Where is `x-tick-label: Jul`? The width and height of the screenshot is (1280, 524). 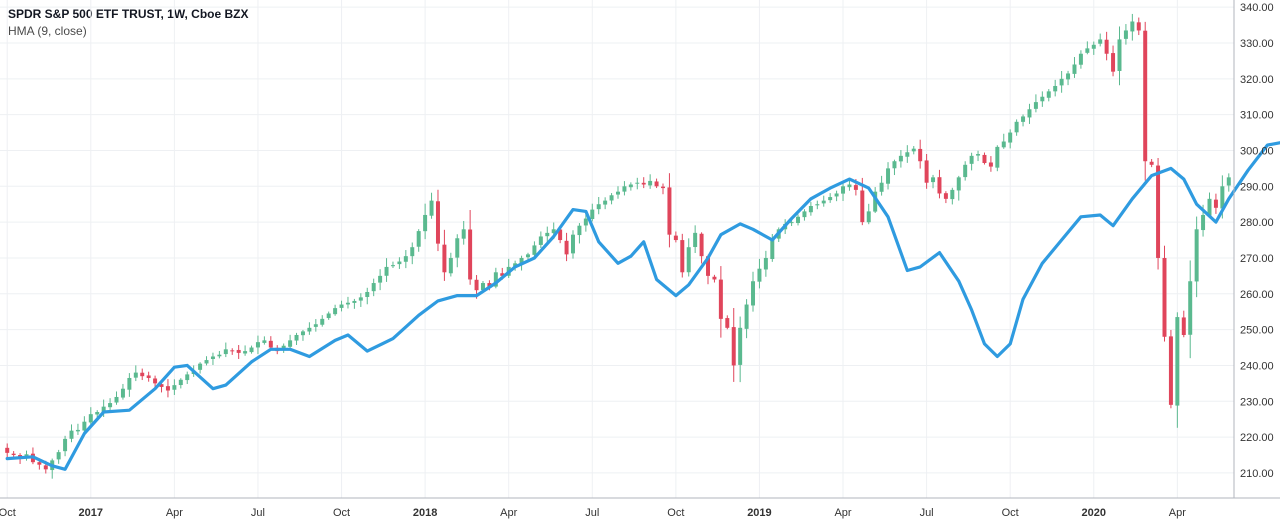
x-tick-label: Jul is located at coordinates (258, 513).